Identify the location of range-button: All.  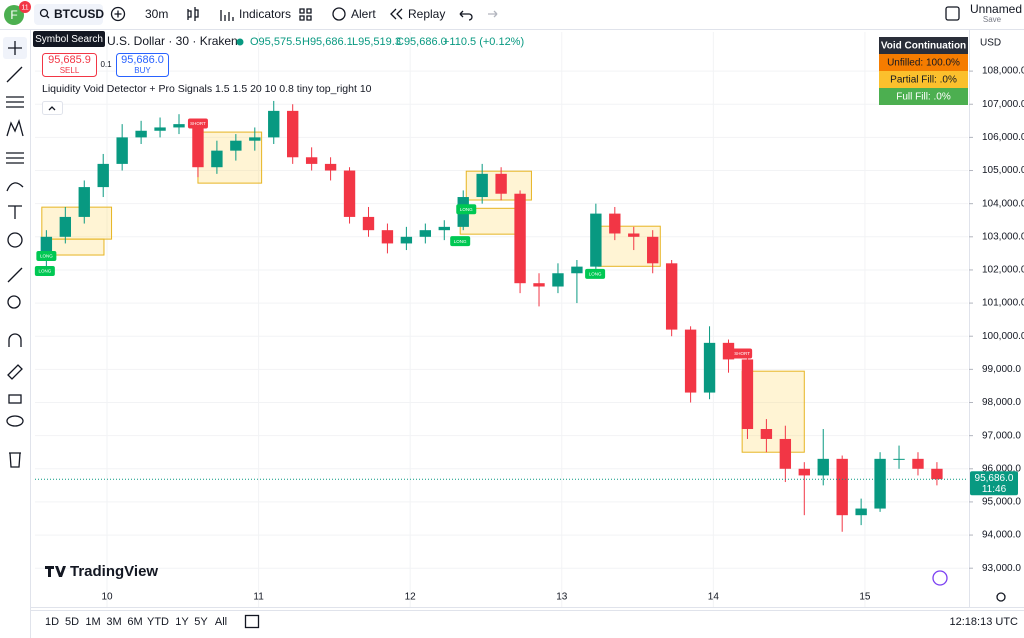
(221, 622).